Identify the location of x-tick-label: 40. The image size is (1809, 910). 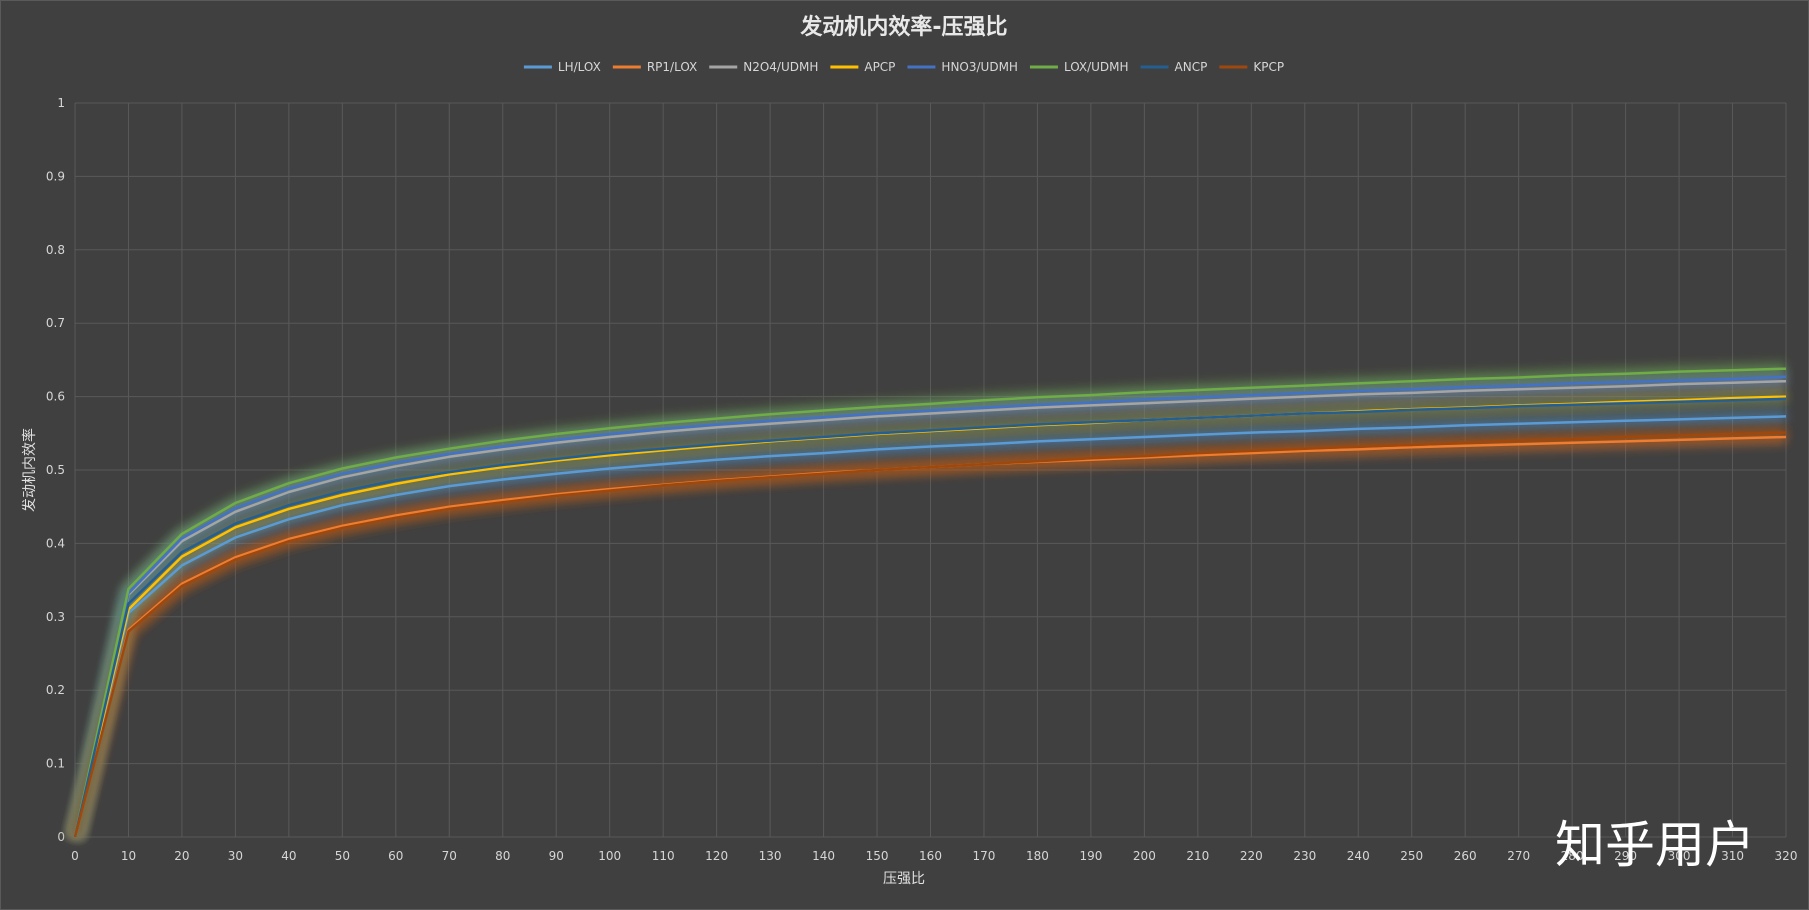
(288, 856).